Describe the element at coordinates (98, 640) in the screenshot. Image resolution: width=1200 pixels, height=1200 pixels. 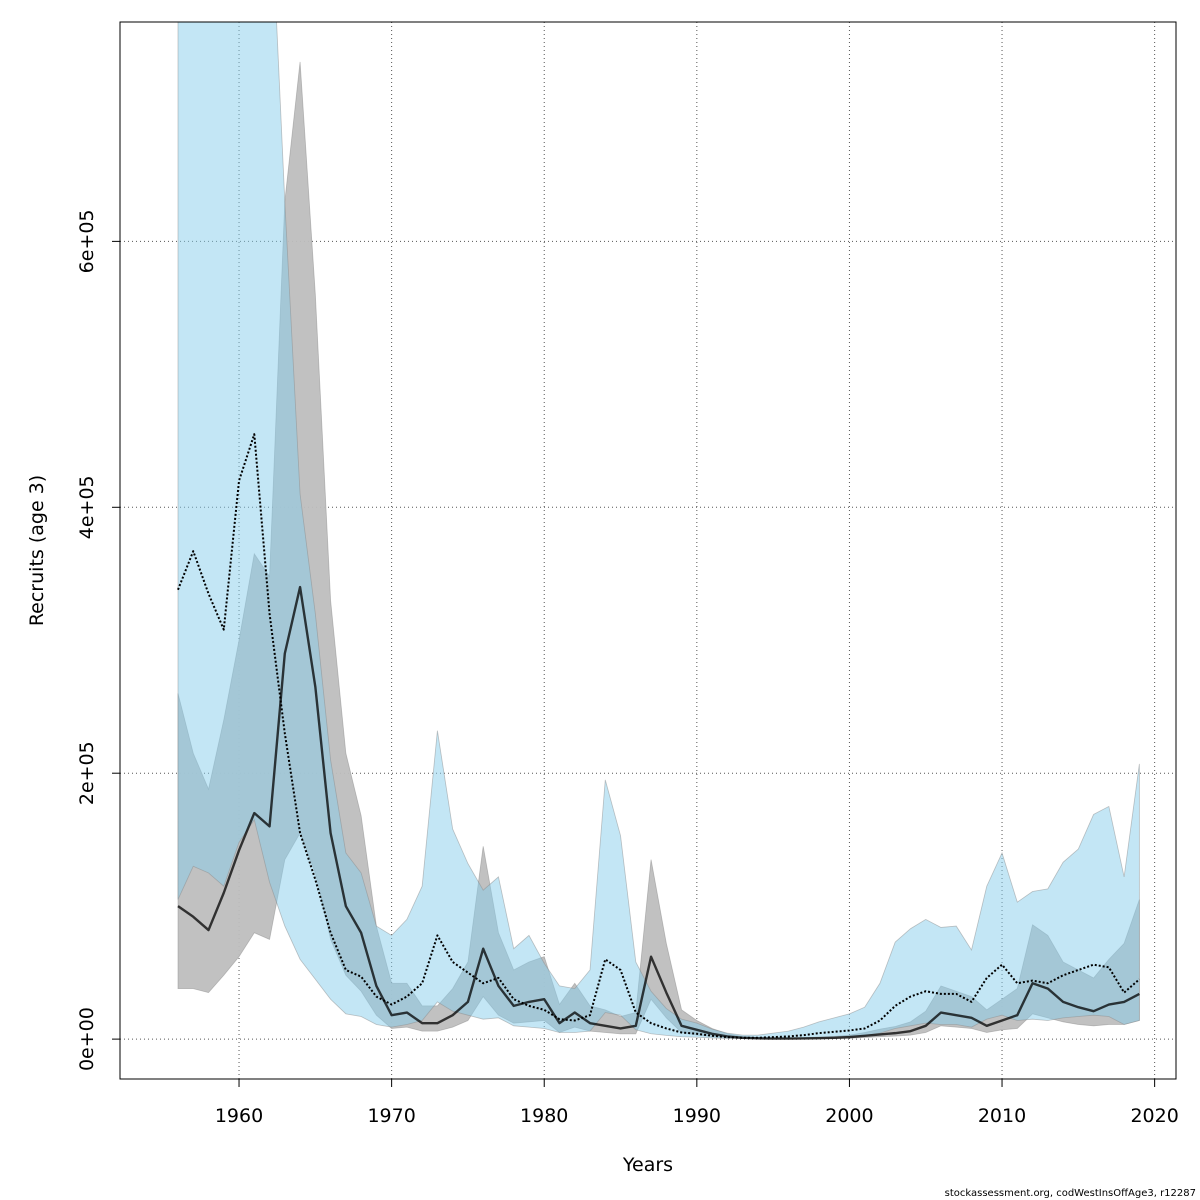
I see `y-axis: 0e+00 2e+05 4e+05 6e+05` at that location.